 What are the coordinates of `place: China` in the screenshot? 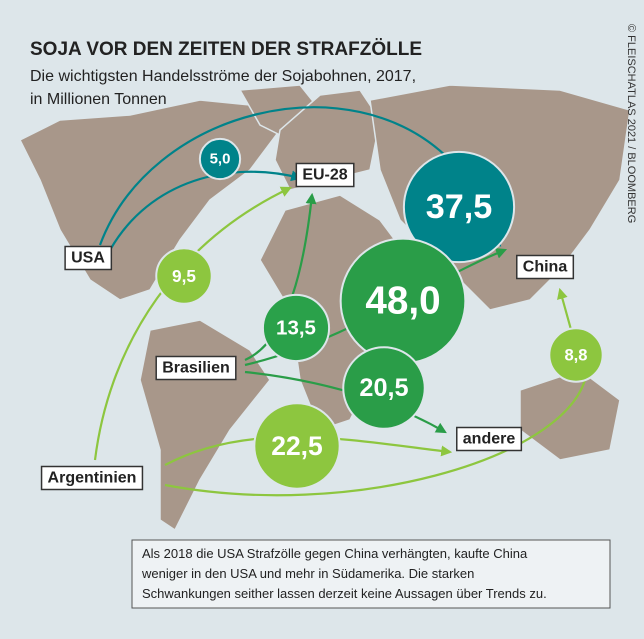 It's located at (545, 267).